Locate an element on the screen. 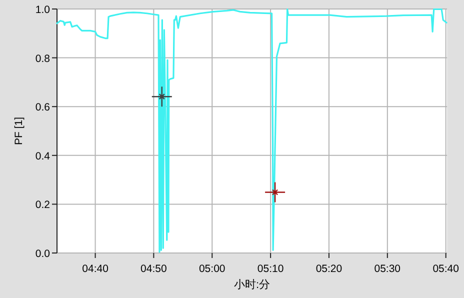 The image size is (464, 298). y-tick-label: 0.0 is located at coordinates (42, 254).